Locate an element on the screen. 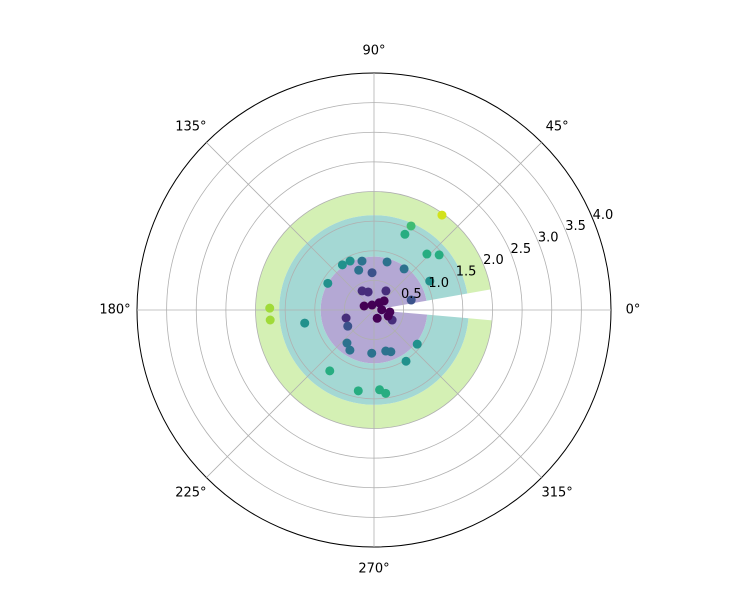 The height and width of the screenshot is (616, 730). theta-tick-label: 90° is located at coordinates (373, 51).